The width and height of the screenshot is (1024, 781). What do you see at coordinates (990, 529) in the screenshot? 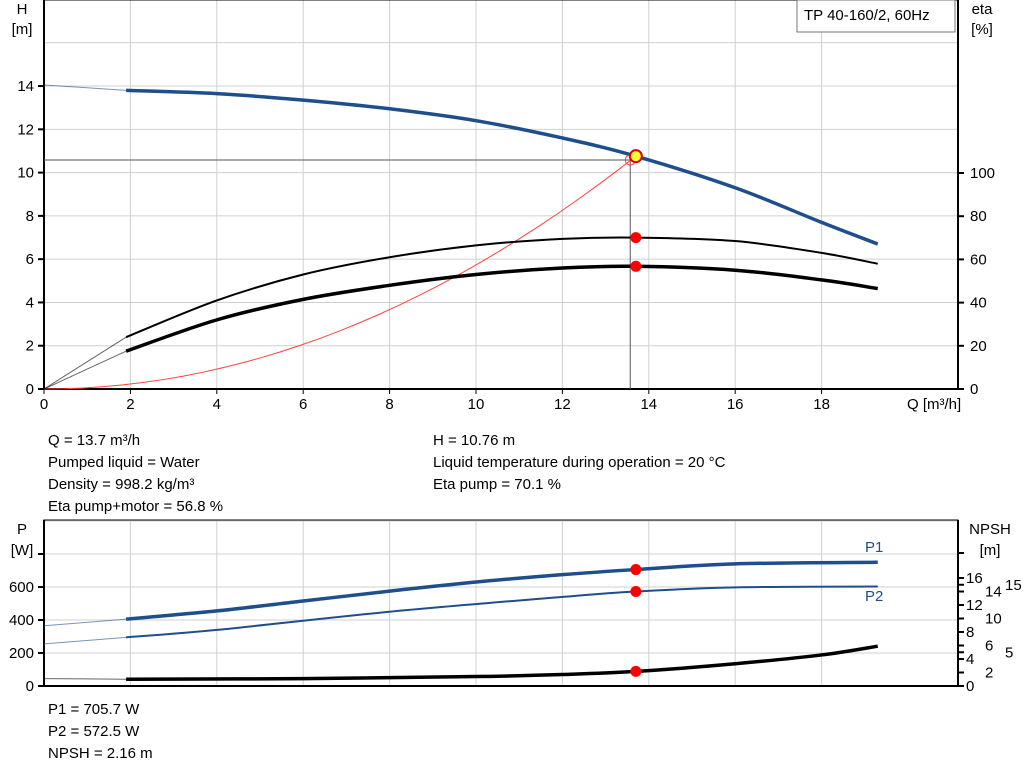
I see `npsh-axis-label: NPSH` at bounding box center [990, 529].